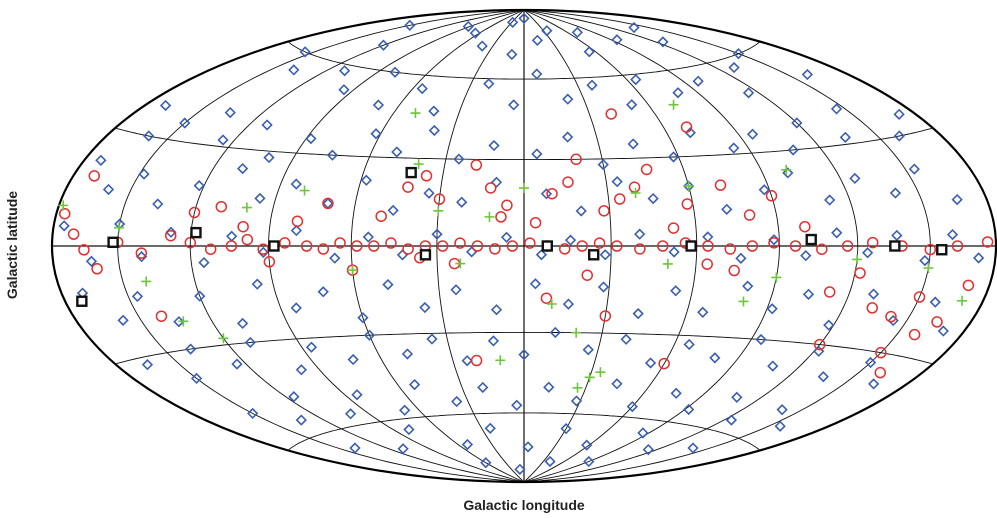  What do you see at coordinates (12, 245) in the screenshot?
I see `y-axis-label: Galactic latitude` at bounding box center [12, 245].